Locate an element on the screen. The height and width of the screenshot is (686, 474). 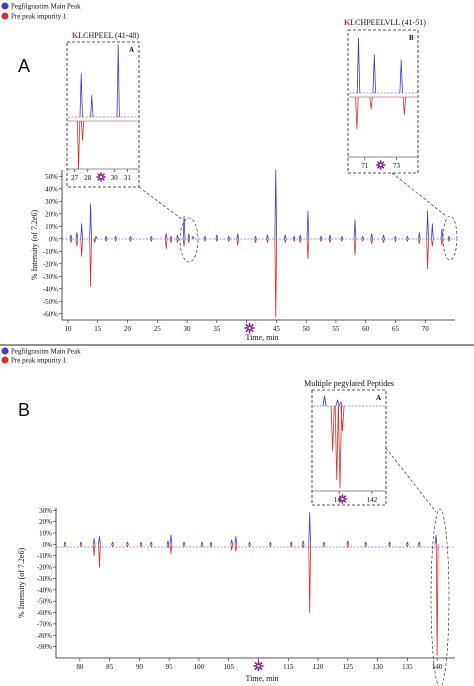
inset-x-tick-label: 27 is located at coordinates (75, 178).